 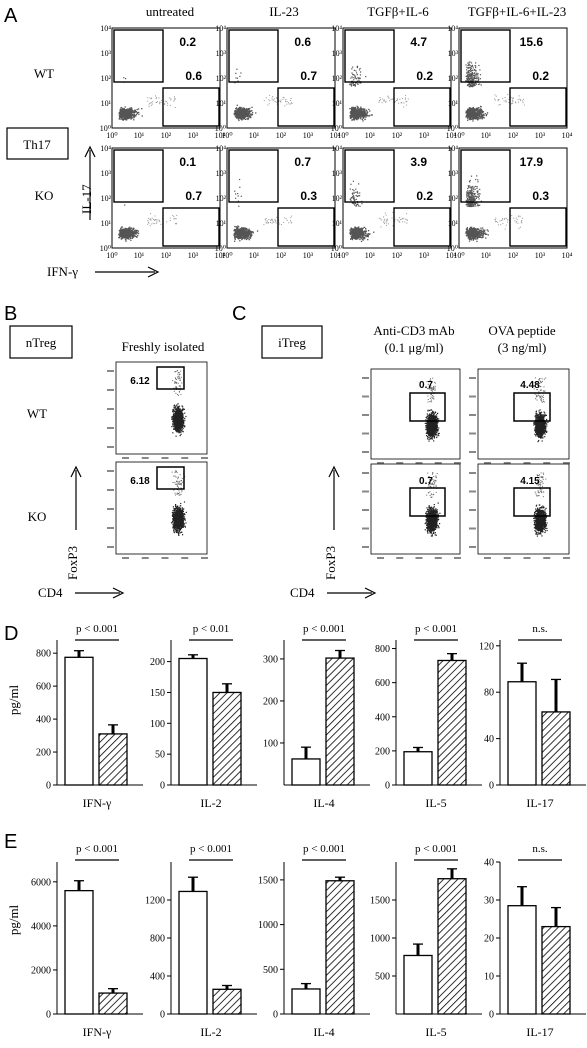 I want to click on bar-subplot: 0 10 20 30 40 n.s. IL-17, so click(x=535, y=941).